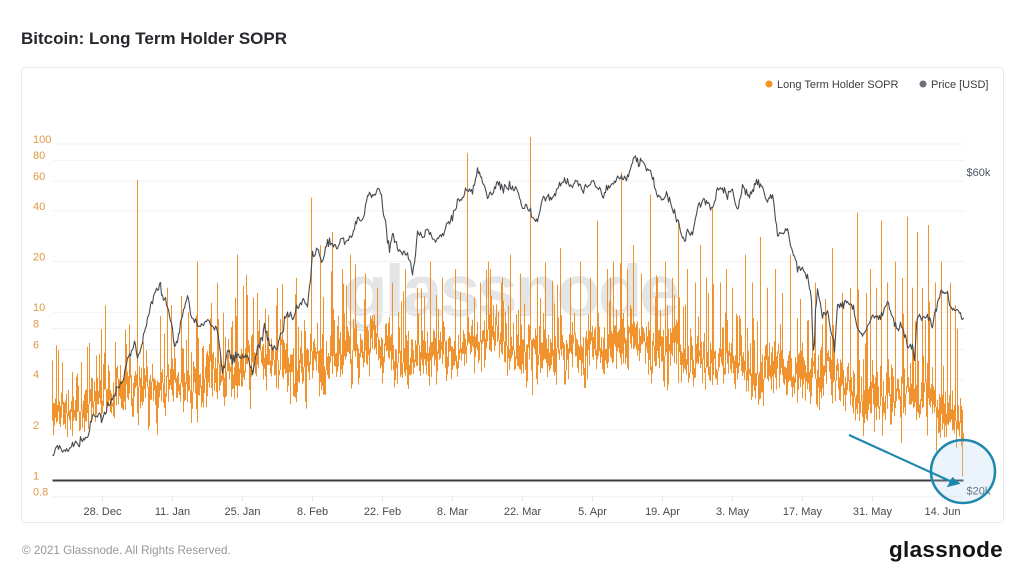  Describe the element at coordinates (803, 512) in the screenshot. I see `svg-text: 17. May` at that location.